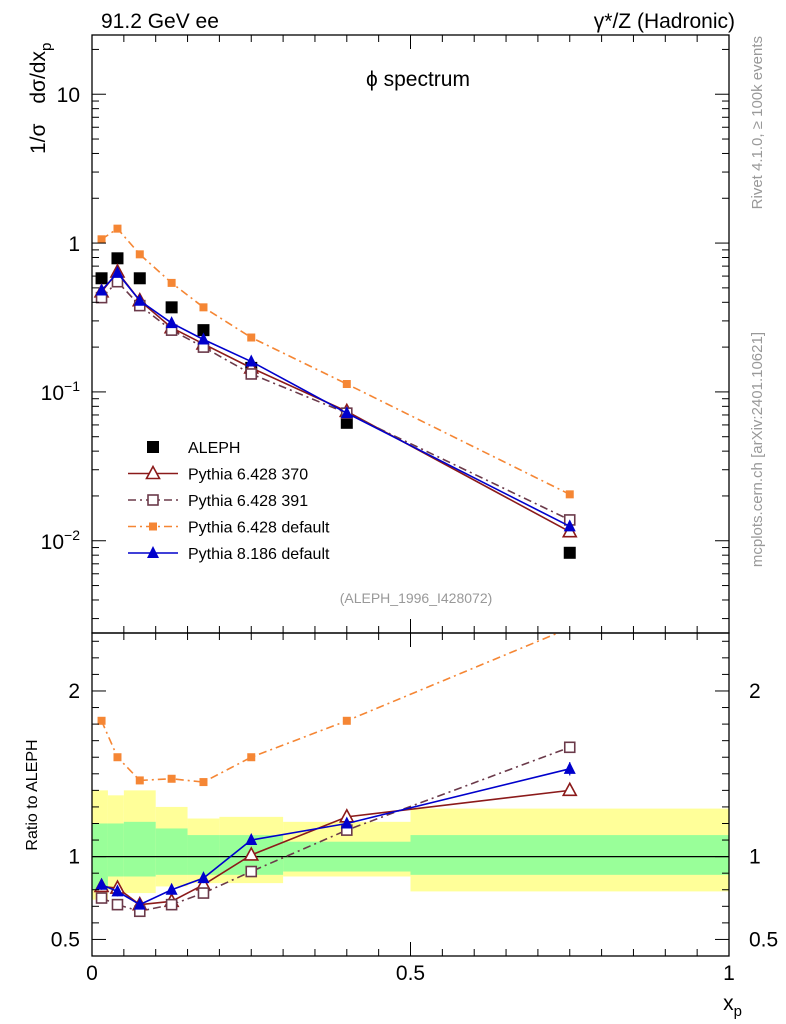  What do you see at coordinates (259, 528) in the screenshot?
I see `legend-label: Pythia 6.428 default` at bounding box center [259, 528].